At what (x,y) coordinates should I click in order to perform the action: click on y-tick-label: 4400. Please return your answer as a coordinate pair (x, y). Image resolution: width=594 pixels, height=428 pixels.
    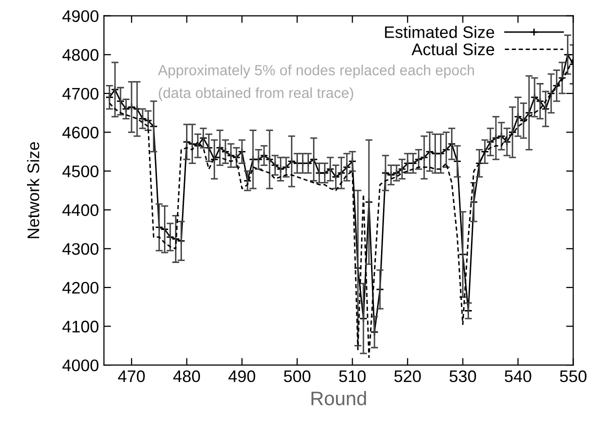
    Looking at the image, I should click on (80, 210).